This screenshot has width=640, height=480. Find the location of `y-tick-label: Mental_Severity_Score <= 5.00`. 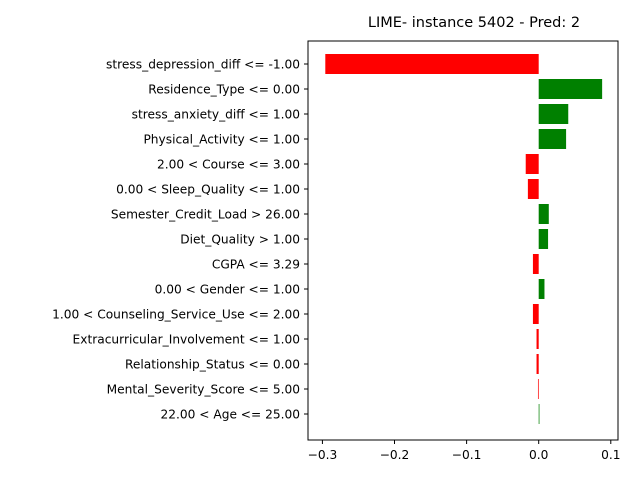

y-tick-label: Mental_Severity_Score <= 5.00 is located at coordinates (203, 390).